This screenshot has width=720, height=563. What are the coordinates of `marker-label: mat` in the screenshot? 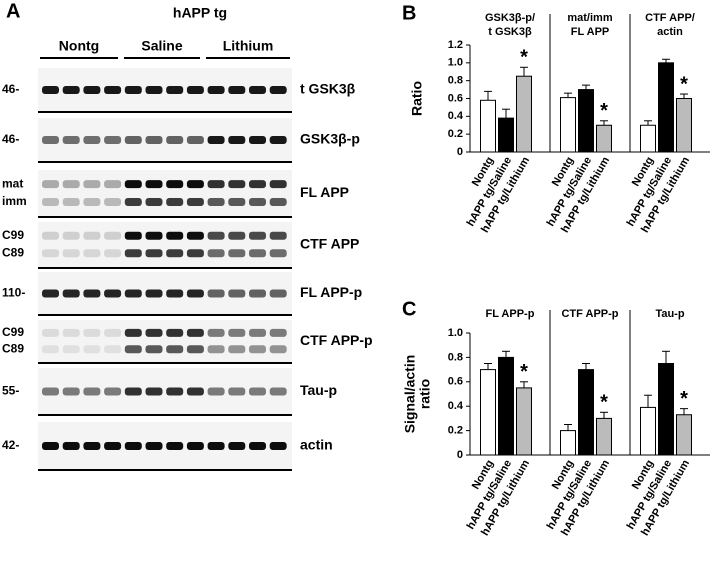 It's located at (12, 183).